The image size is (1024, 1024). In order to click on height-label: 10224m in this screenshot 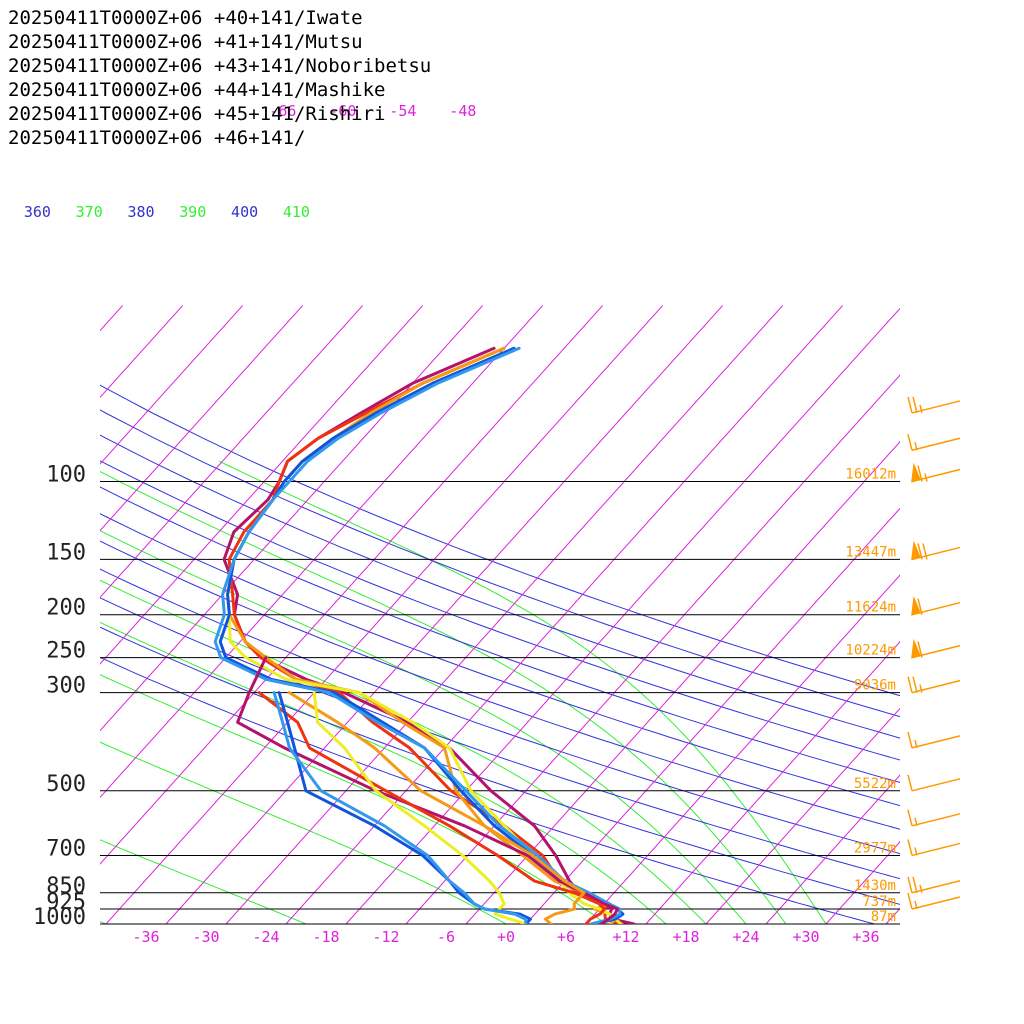, I will do `click(870, 651)`.